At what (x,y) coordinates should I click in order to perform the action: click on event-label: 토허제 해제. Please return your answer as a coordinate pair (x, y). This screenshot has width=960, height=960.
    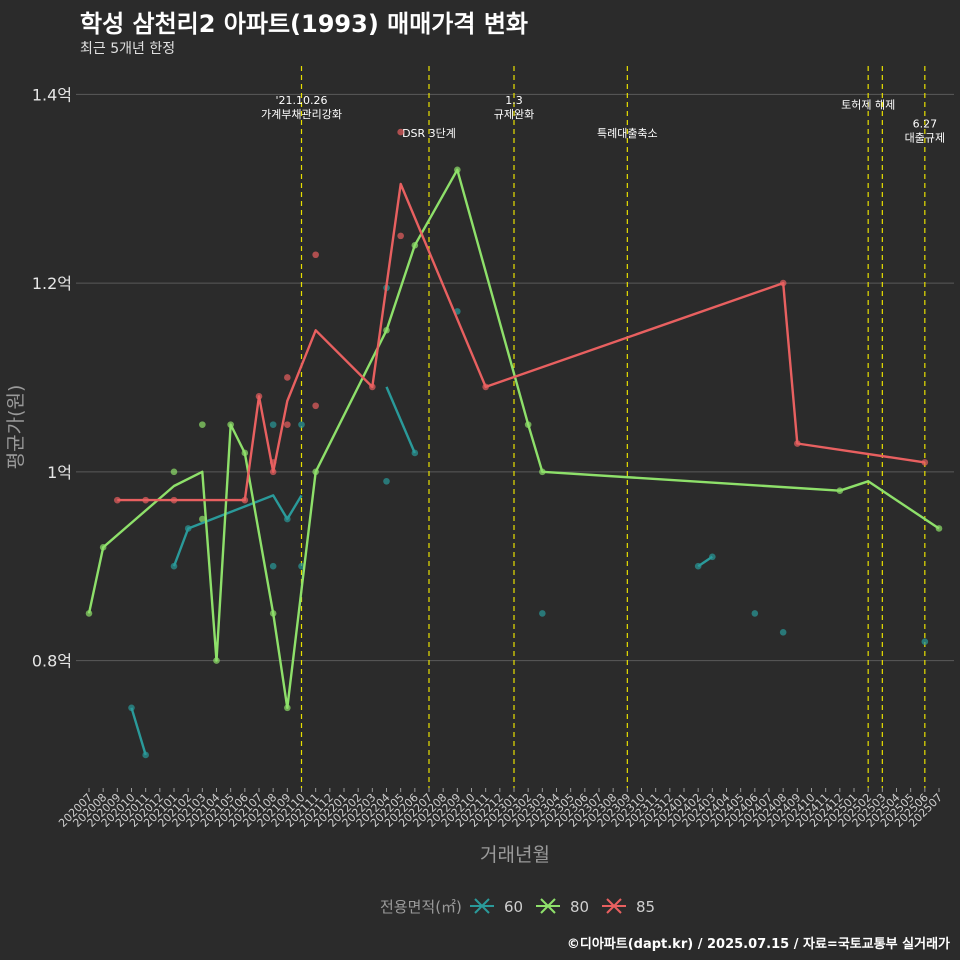
    Looking at the image, I should click on (868, 104).